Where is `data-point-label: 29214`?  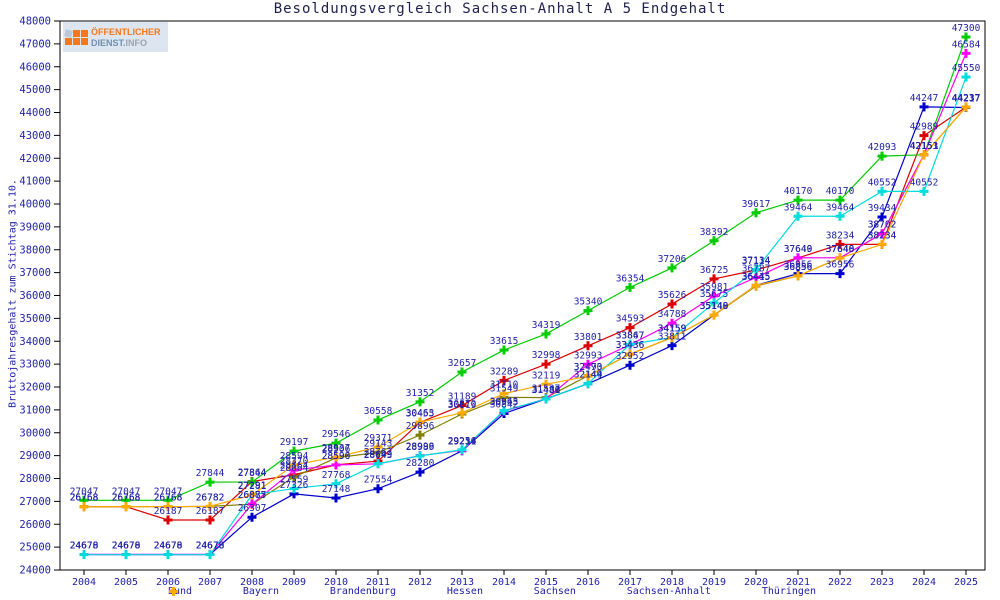 data-point-label: 29214 is located at coordinates (462, 442).